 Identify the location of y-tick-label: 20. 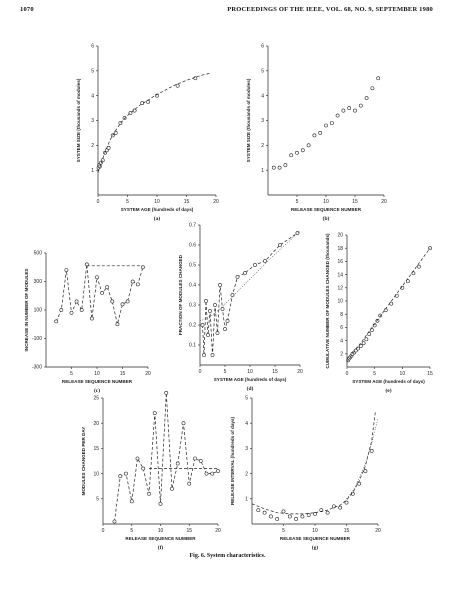
(340, 236).